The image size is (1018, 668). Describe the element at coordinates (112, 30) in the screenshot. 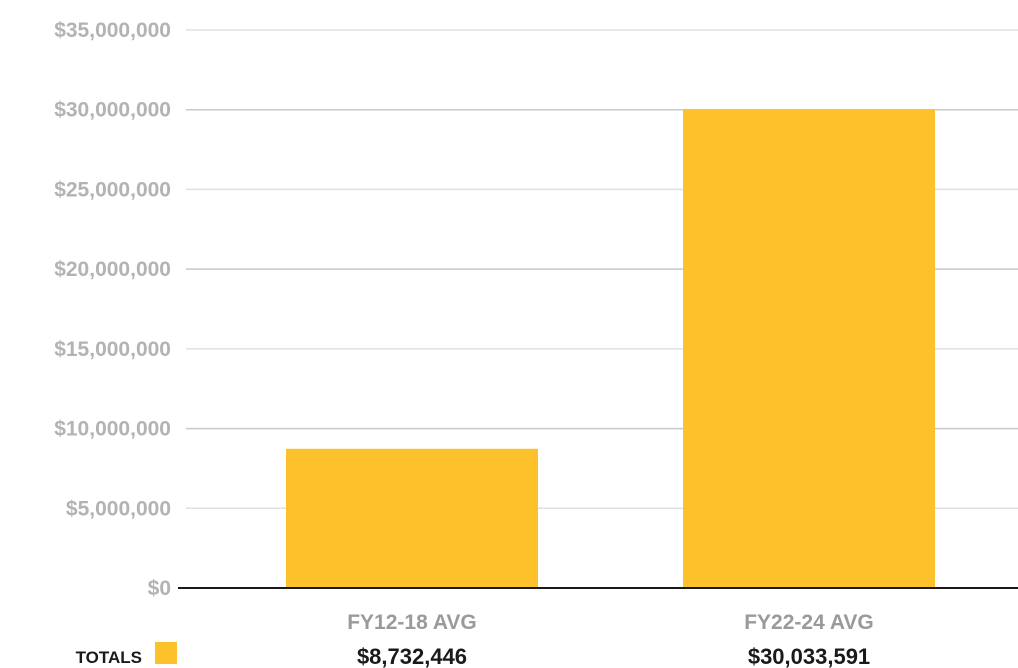

I see `y-tick-label: $35,000,000` at that location.